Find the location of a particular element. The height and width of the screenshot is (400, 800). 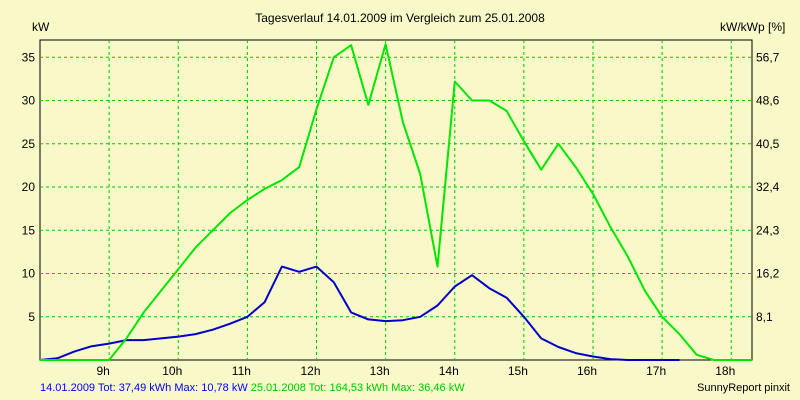

y-tick-label: 20 is located at coordinates (29, 187).